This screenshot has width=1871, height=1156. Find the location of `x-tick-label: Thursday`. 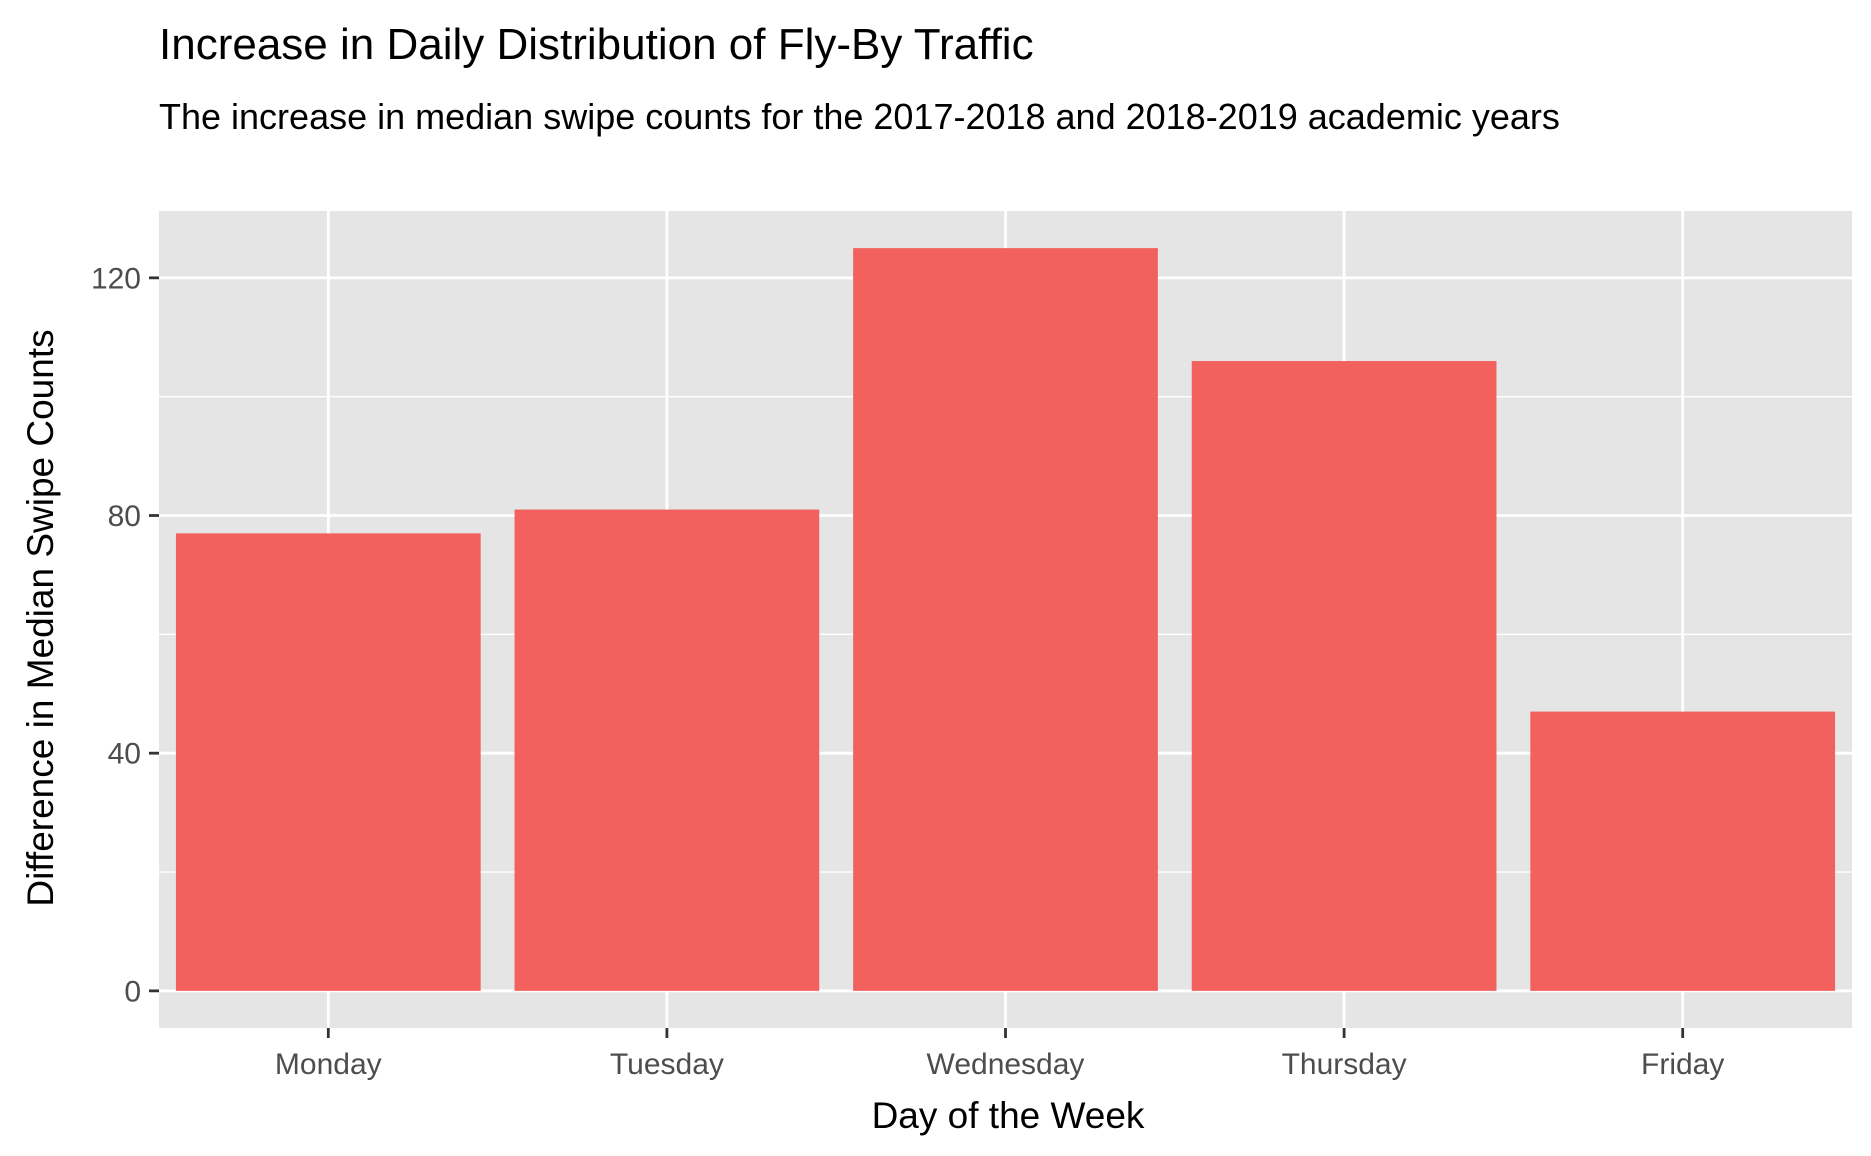

x-tick-label: Thursday is located at coordinates (1344, 1064).